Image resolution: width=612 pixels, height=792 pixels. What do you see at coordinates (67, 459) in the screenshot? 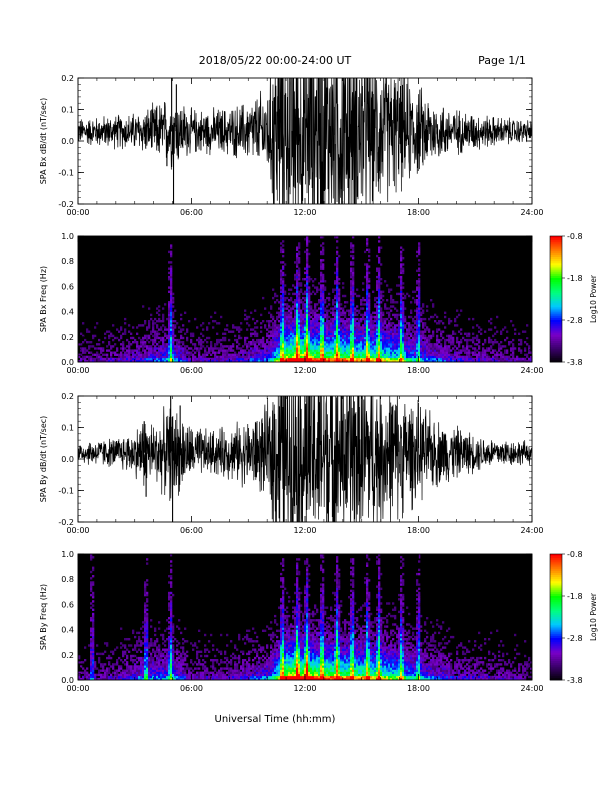
I see `y-tick-label: 0.0` at bounding box center [67, 459].